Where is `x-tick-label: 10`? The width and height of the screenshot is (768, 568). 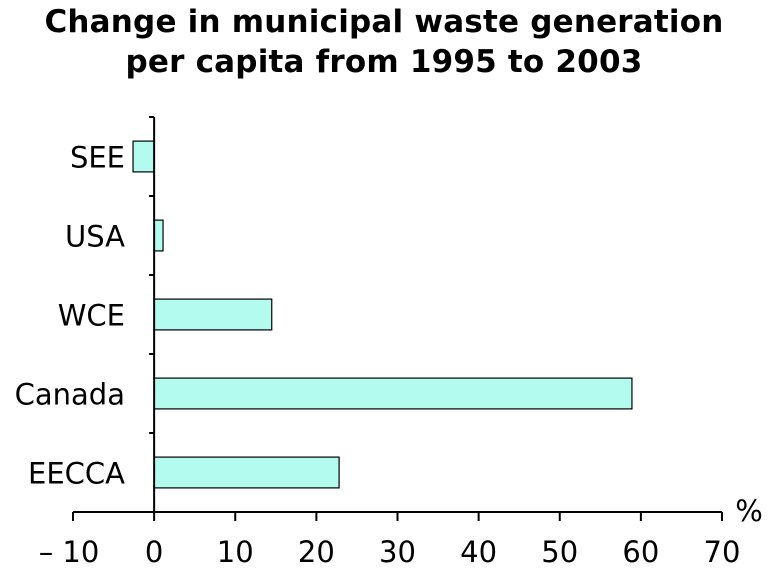 x-tick-label: 10 is located at coordinates (235, 551).